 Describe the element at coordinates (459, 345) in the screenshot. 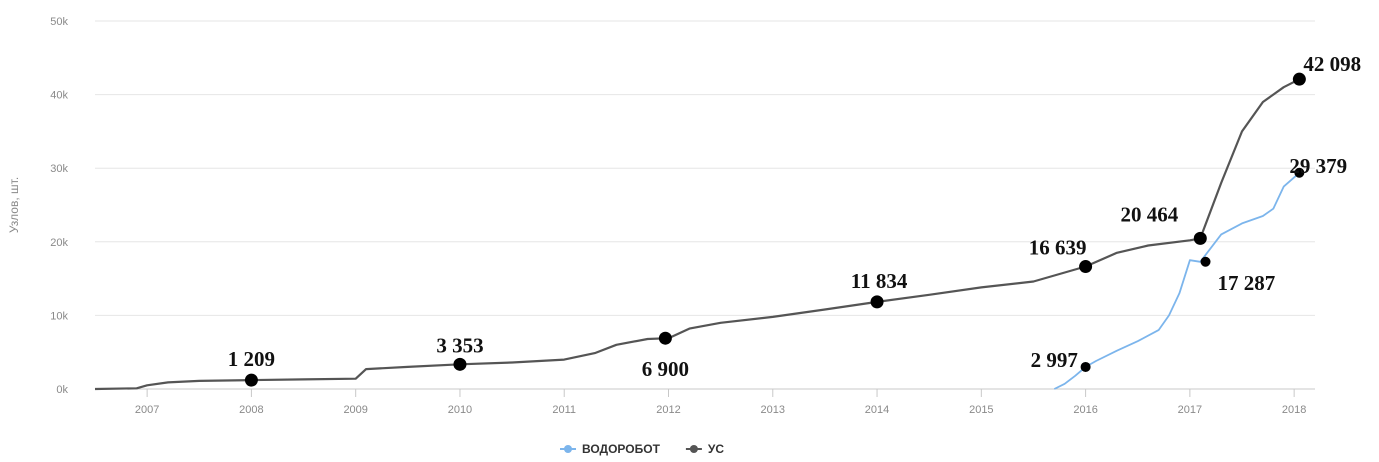

I see `data-point-label: 3 353` at that location.